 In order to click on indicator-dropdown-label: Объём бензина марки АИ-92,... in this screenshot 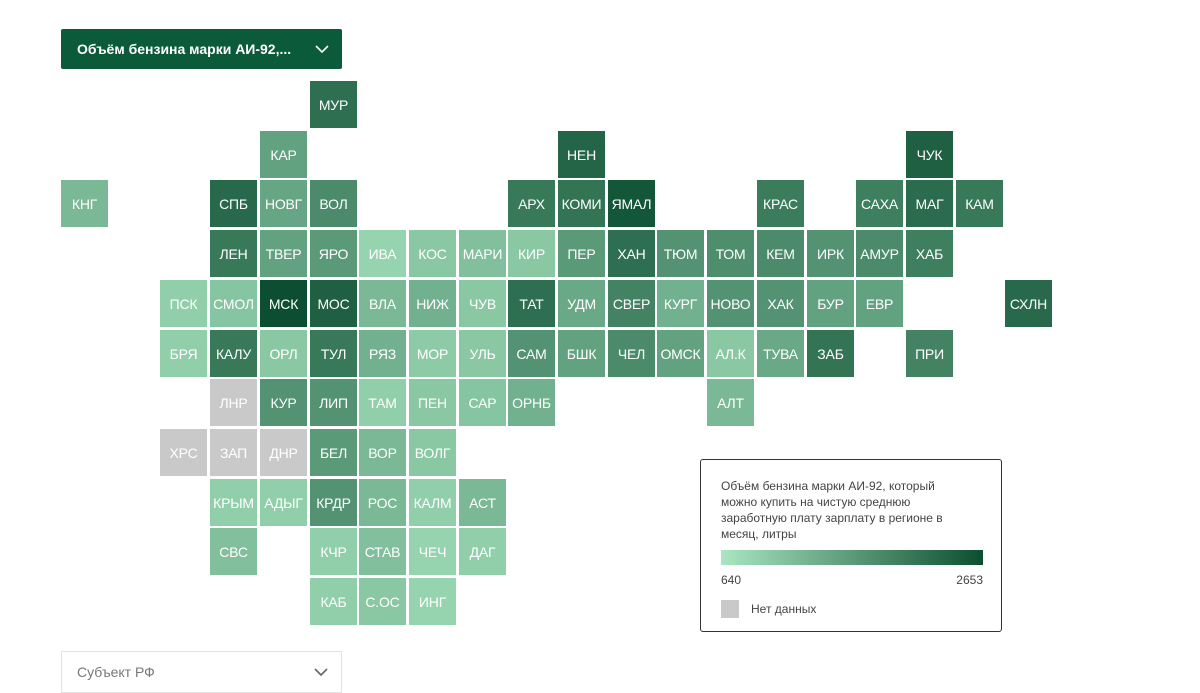, I will do `click(184, 49)`.